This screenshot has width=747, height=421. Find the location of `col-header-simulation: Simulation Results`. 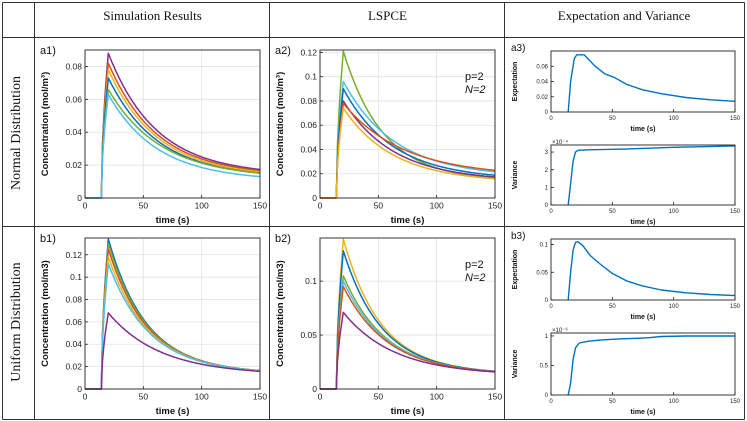

col-header-simulation: Simulation Results is located at coordinates (152, 15).